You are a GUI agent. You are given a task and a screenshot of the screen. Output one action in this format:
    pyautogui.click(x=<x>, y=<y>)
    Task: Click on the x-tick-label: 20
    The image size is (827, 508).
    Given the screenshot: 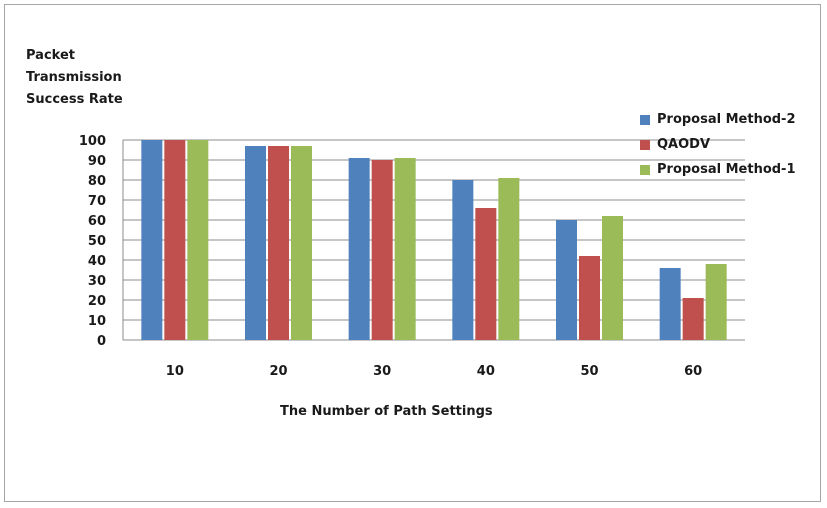 What is the action you would take?
    pyautogui.click(x=278, y=371)
    